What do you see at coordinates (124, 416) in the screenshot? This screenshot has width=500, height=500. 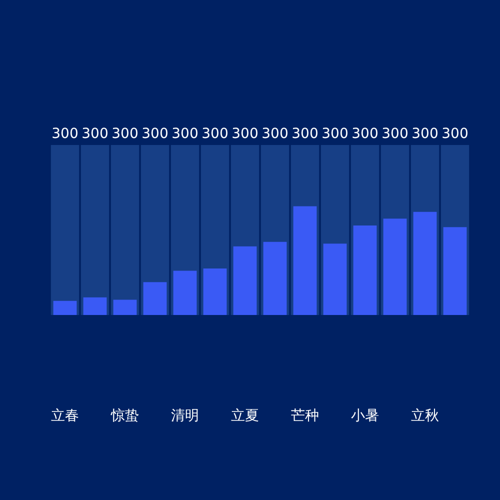 I see `x-tick-label: 惊蛰` at bounding box center [124, 416].